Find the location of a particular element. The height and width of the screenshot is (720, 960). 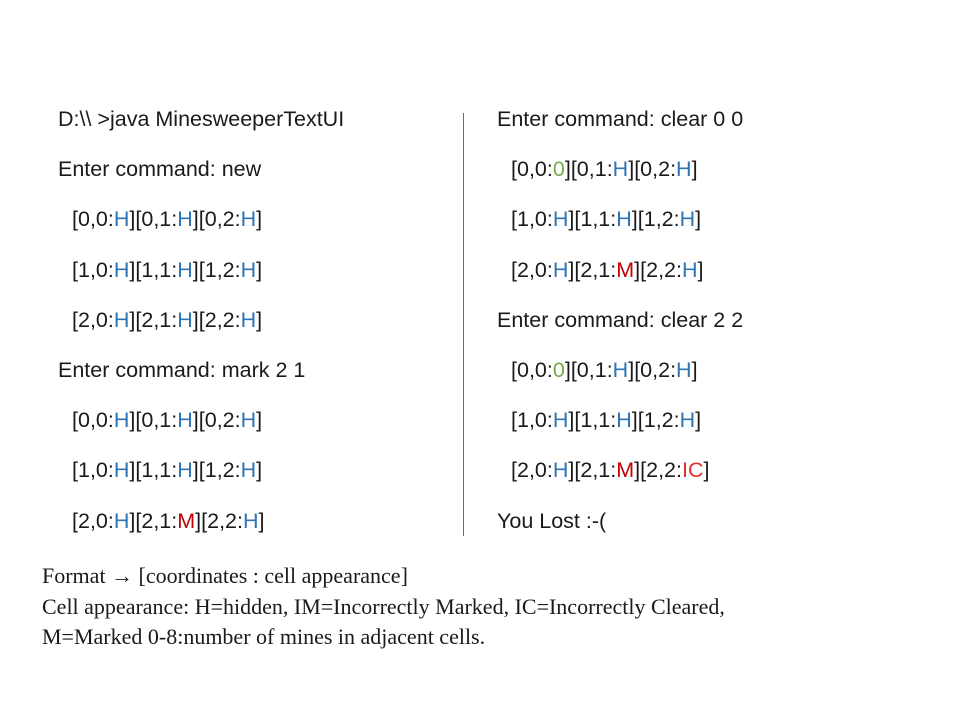

cell-coordinates: 0,2 is located at coordinates (655, 169).